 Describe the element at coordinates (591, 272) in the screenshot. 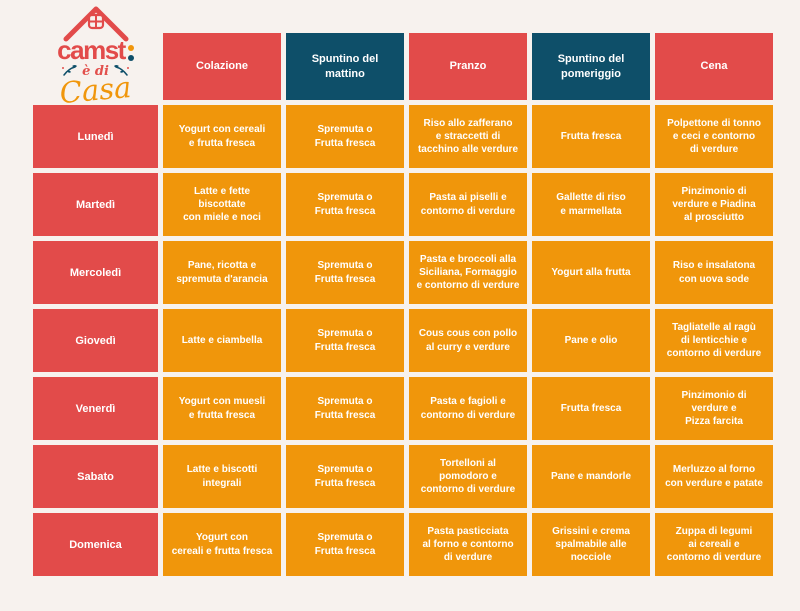

I see `meal-mercoledi-spuntino-pomeriggio: Yogurt alla frutta` at that location.